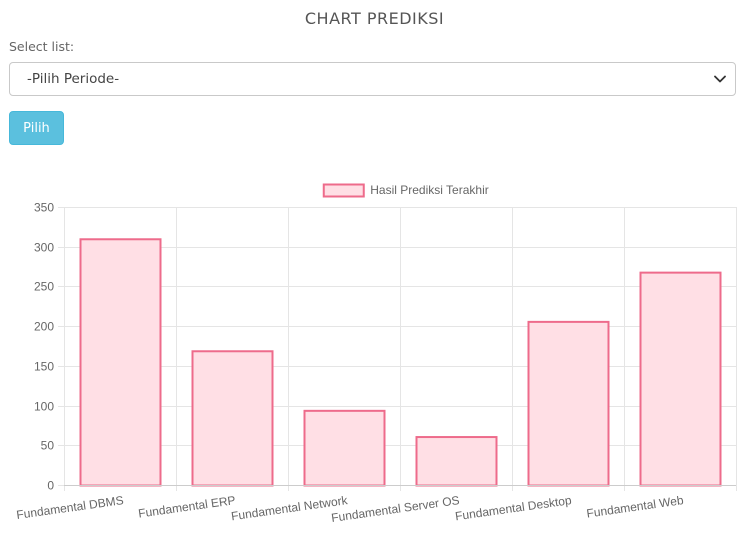 The height and width of the screenshot is (544, 749). What do you see at coordinates (36, 128) in the screenshot?
I see `pilih-button: Pilih` at bounding box center [36, 128].